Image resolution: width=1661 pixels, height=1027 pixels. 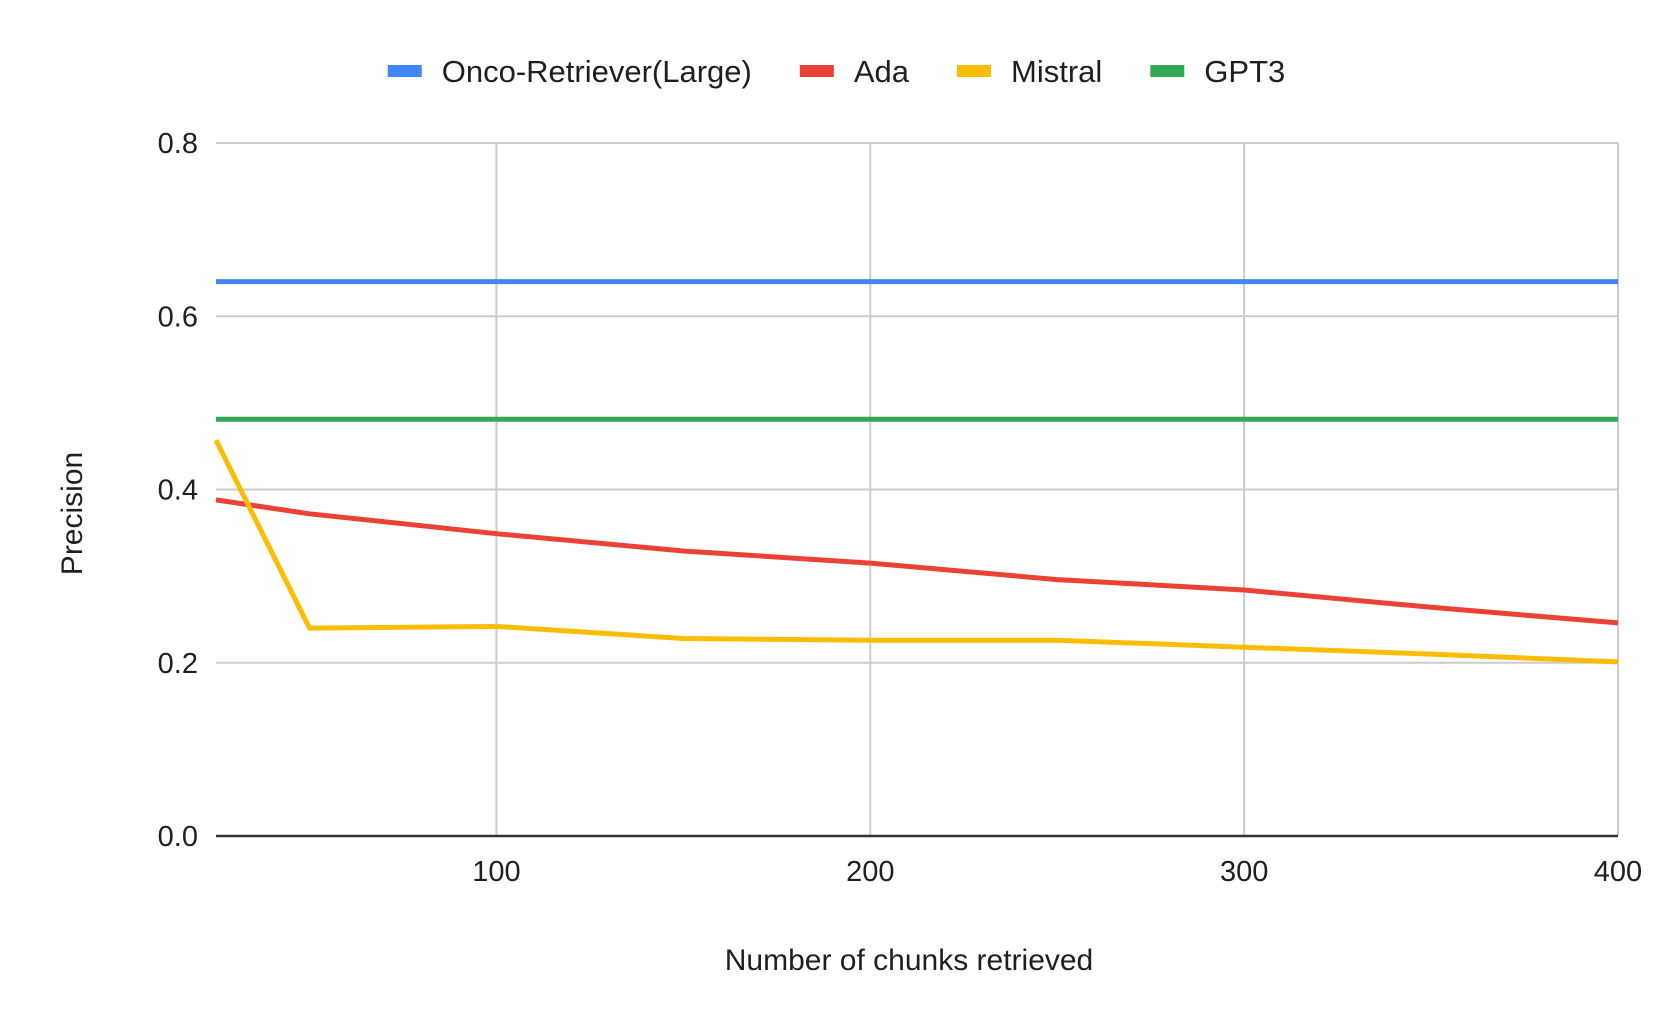 What do you see at coordinates (917, 561) in the screenshot?
I see `series-line-ada` at bounding box center [917, 561].